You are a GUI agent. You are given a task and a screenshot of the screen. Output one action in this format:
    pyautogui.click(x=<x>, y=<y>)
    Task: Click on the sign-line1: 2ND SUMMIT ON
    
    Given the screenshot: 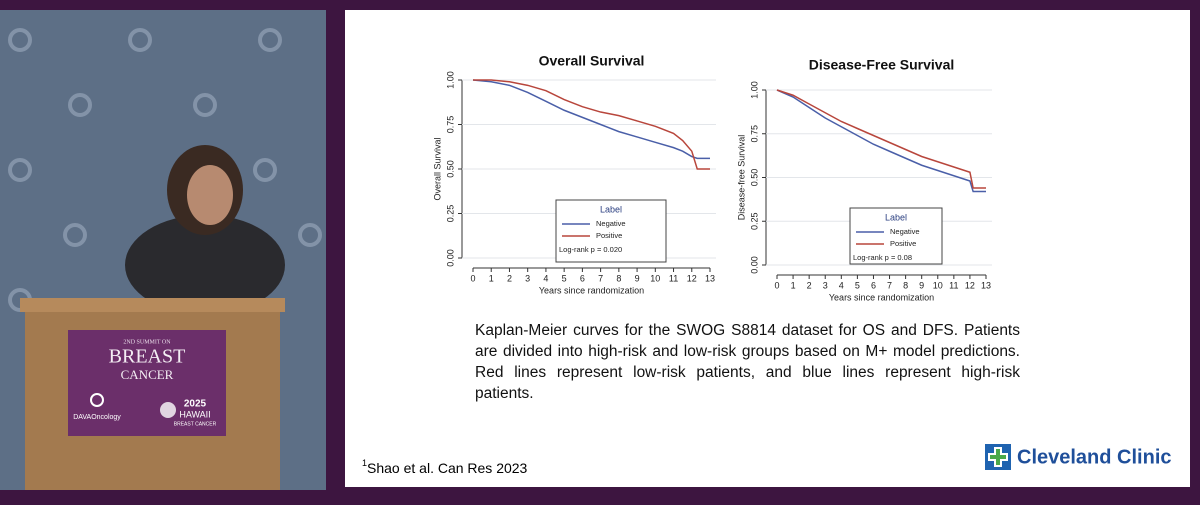 What is the action you would take?
    pyautogui.click(x=147, y=342)
    